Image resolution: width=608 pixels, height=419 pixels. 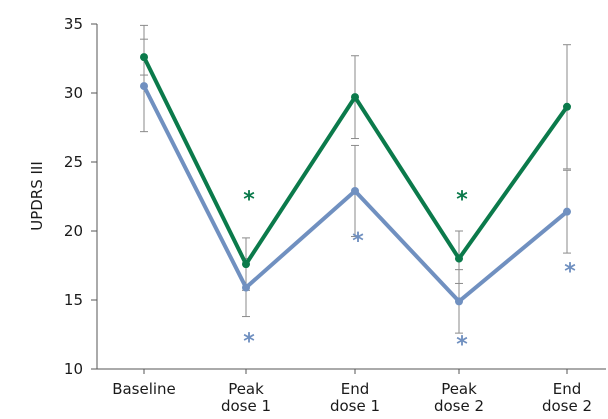 I want to click on x-tick-label: Baseline, so click(x=144, y=389).